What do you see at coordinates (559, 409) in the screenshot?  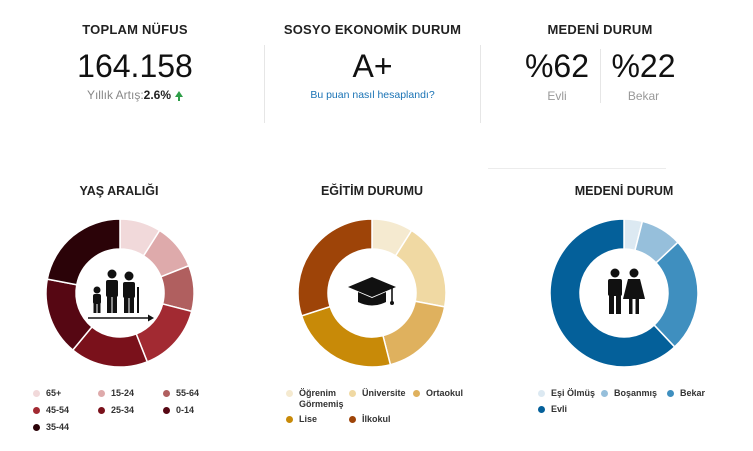 I see `legend-label: Evli` at bounding box center [559, 409].